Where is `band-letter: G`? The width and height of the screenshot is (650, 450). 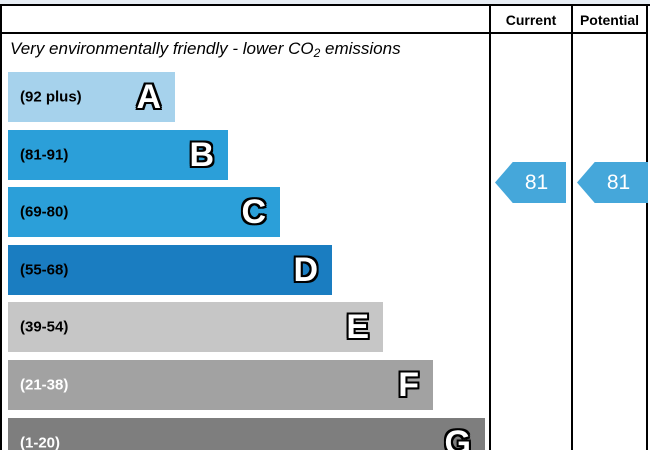
band-letter: G is located at coordinates (457, 437).